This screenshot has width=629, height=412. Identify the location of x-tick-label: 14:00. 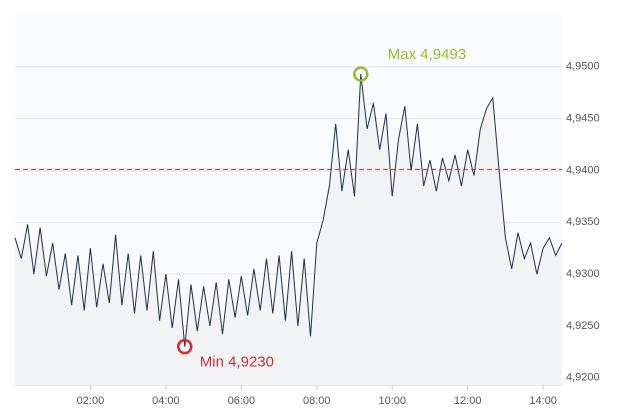
(543, 401).